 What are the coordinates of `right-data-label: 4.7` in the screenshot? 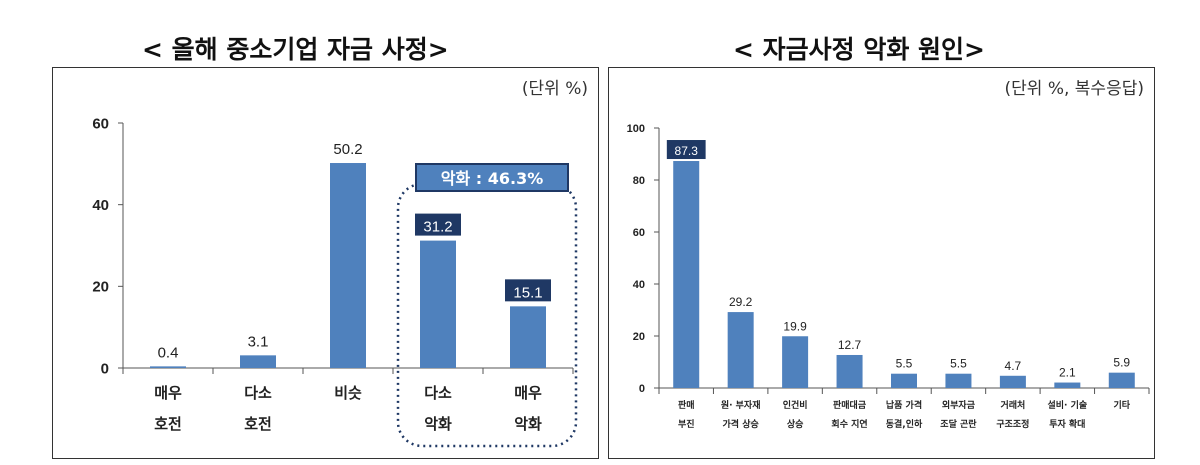 It's located at (1013, 366).